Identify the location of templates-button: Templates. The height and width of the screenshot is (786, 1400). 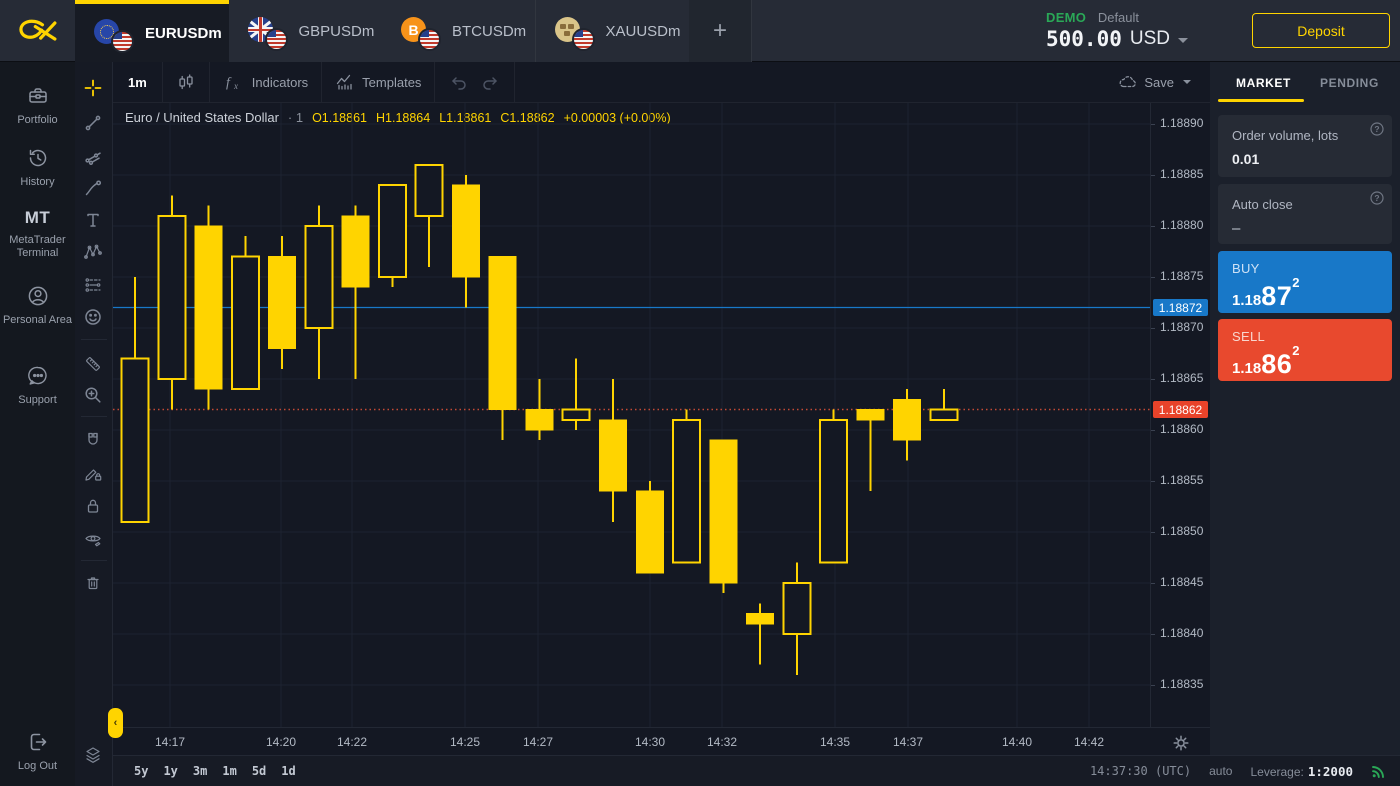
(378, 82).